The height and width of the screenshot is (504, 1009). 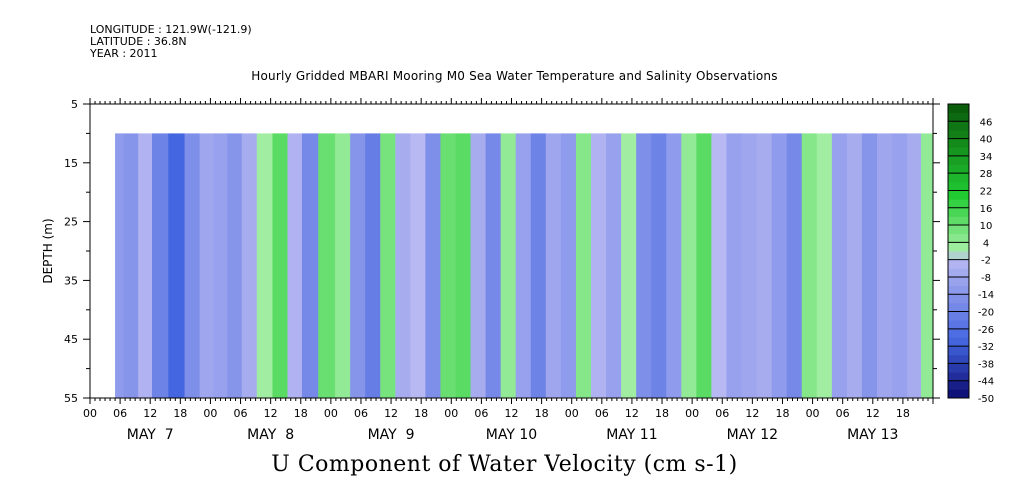 What do you see at coordinates (986, 382) in the screenshot?
I see `colorbar-label: -44` at bounding box center [986, 382].